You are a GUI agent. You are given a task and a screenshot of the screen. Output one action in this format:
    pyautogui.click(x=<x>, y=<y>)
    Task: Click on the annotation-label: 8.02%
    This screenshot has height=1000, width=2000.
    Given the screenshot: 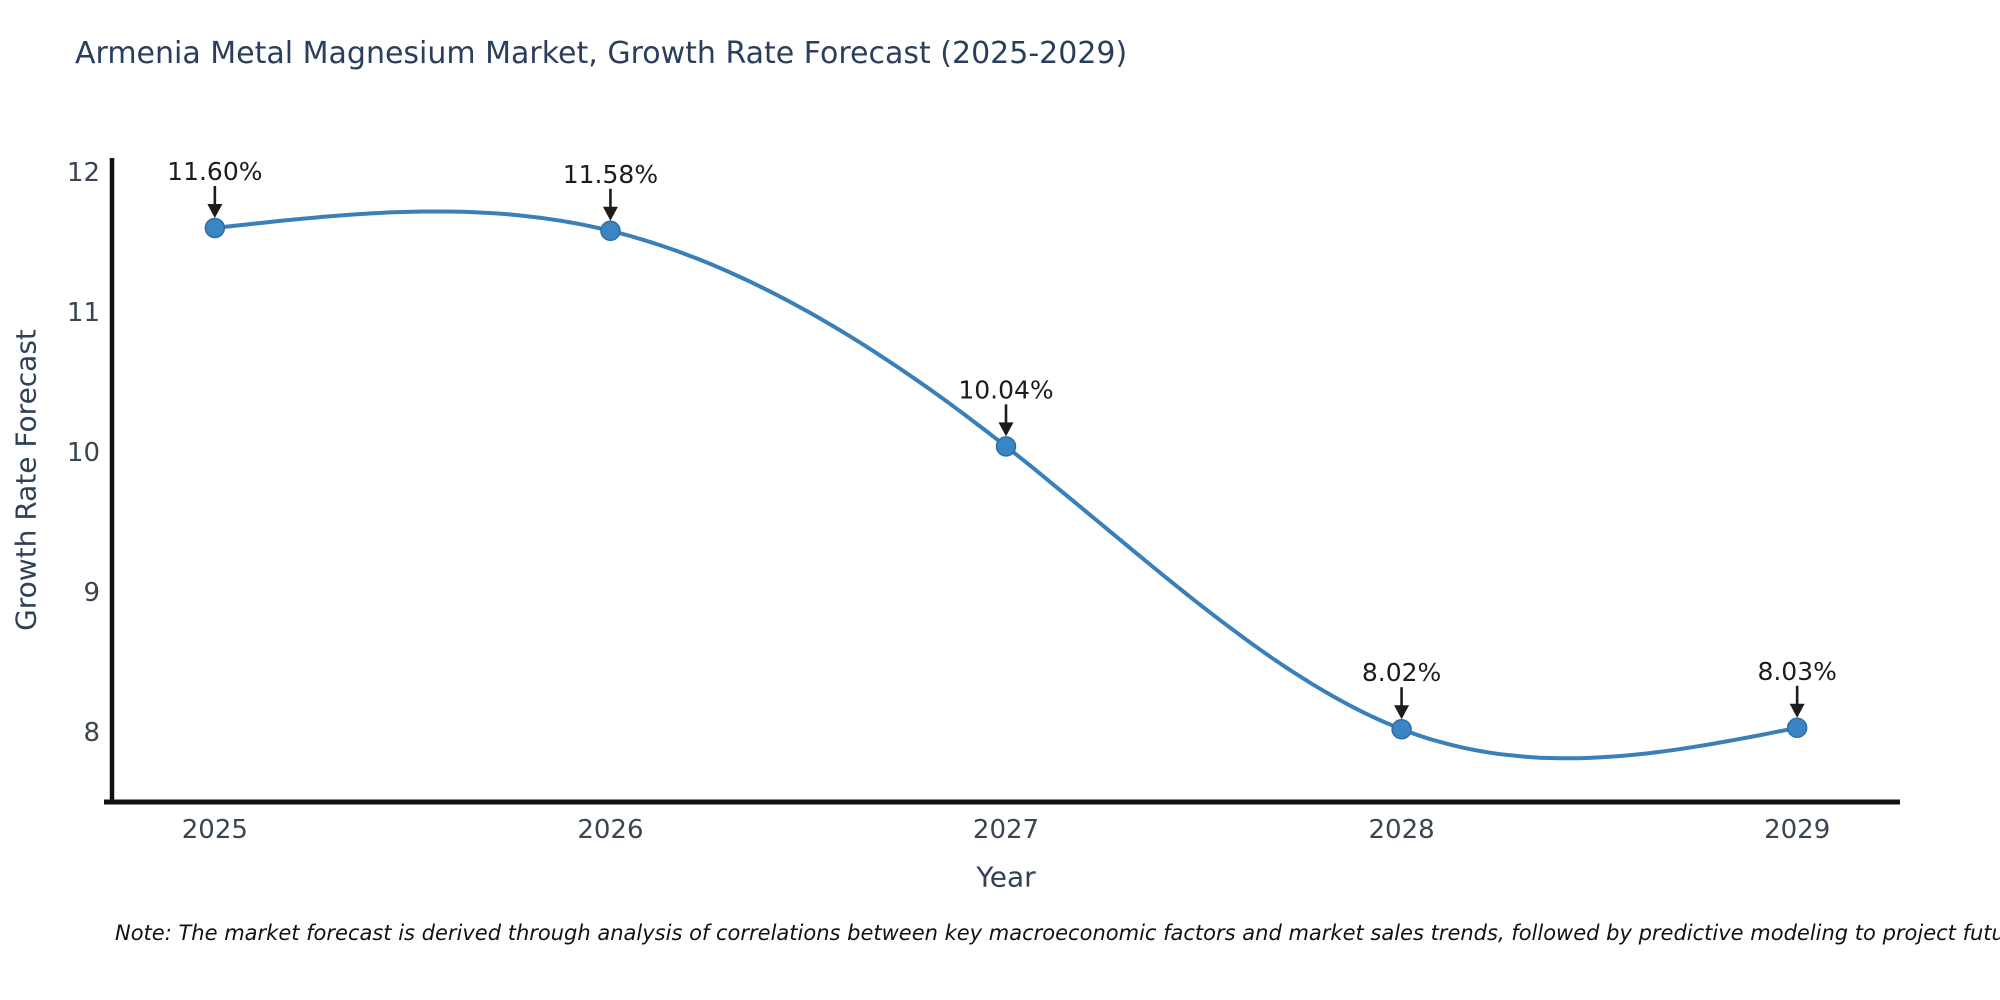 What is the action you would take?
    pyautogui.click(x=1401, y=672)
    